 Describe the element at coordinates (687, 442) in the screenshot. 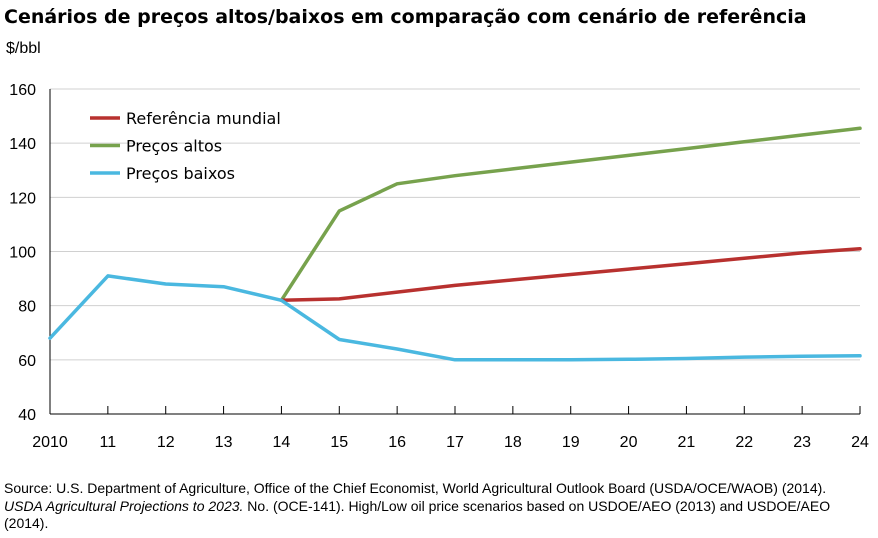

I see `x-tick-label: 21` at that location.